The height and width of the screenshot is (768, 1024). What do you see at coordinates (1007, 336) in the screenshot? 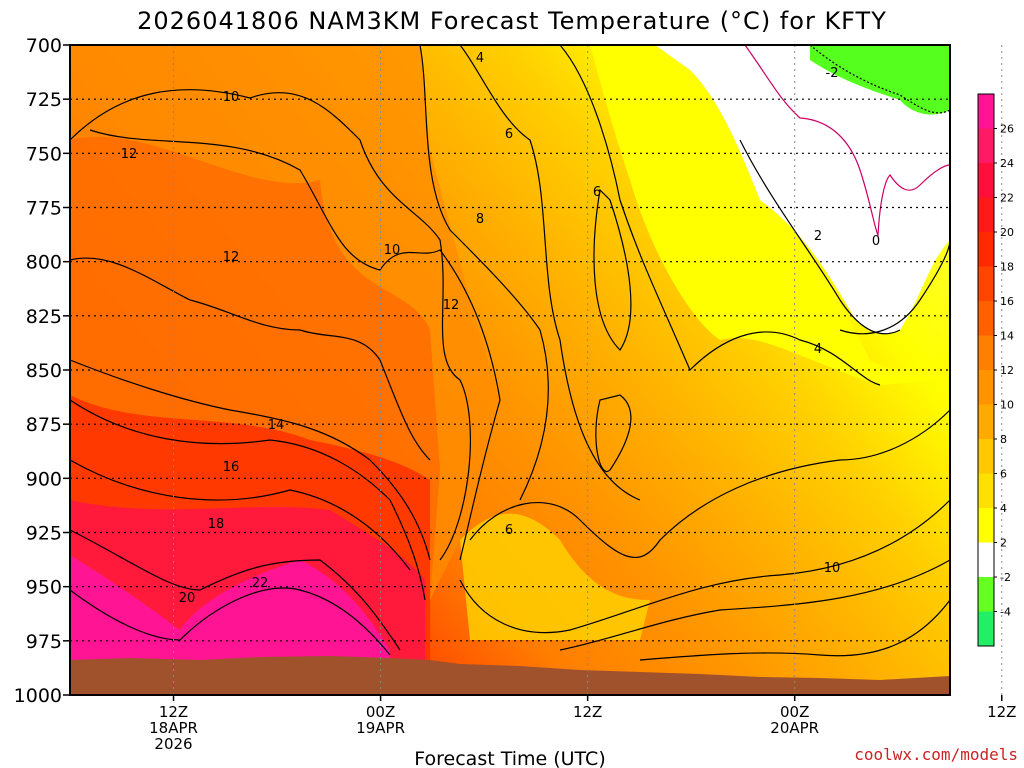
I see `colorbar-label: 14` at bounding box center [1007, 336].